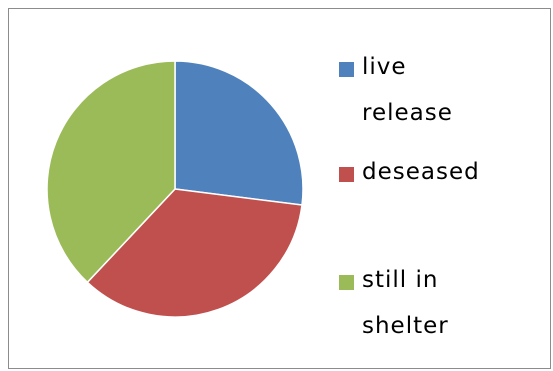 The width and height of the screenshot is (553, 371). I want to click on legend-item-still-in-shelter: still in shelter, so click(420, 307).